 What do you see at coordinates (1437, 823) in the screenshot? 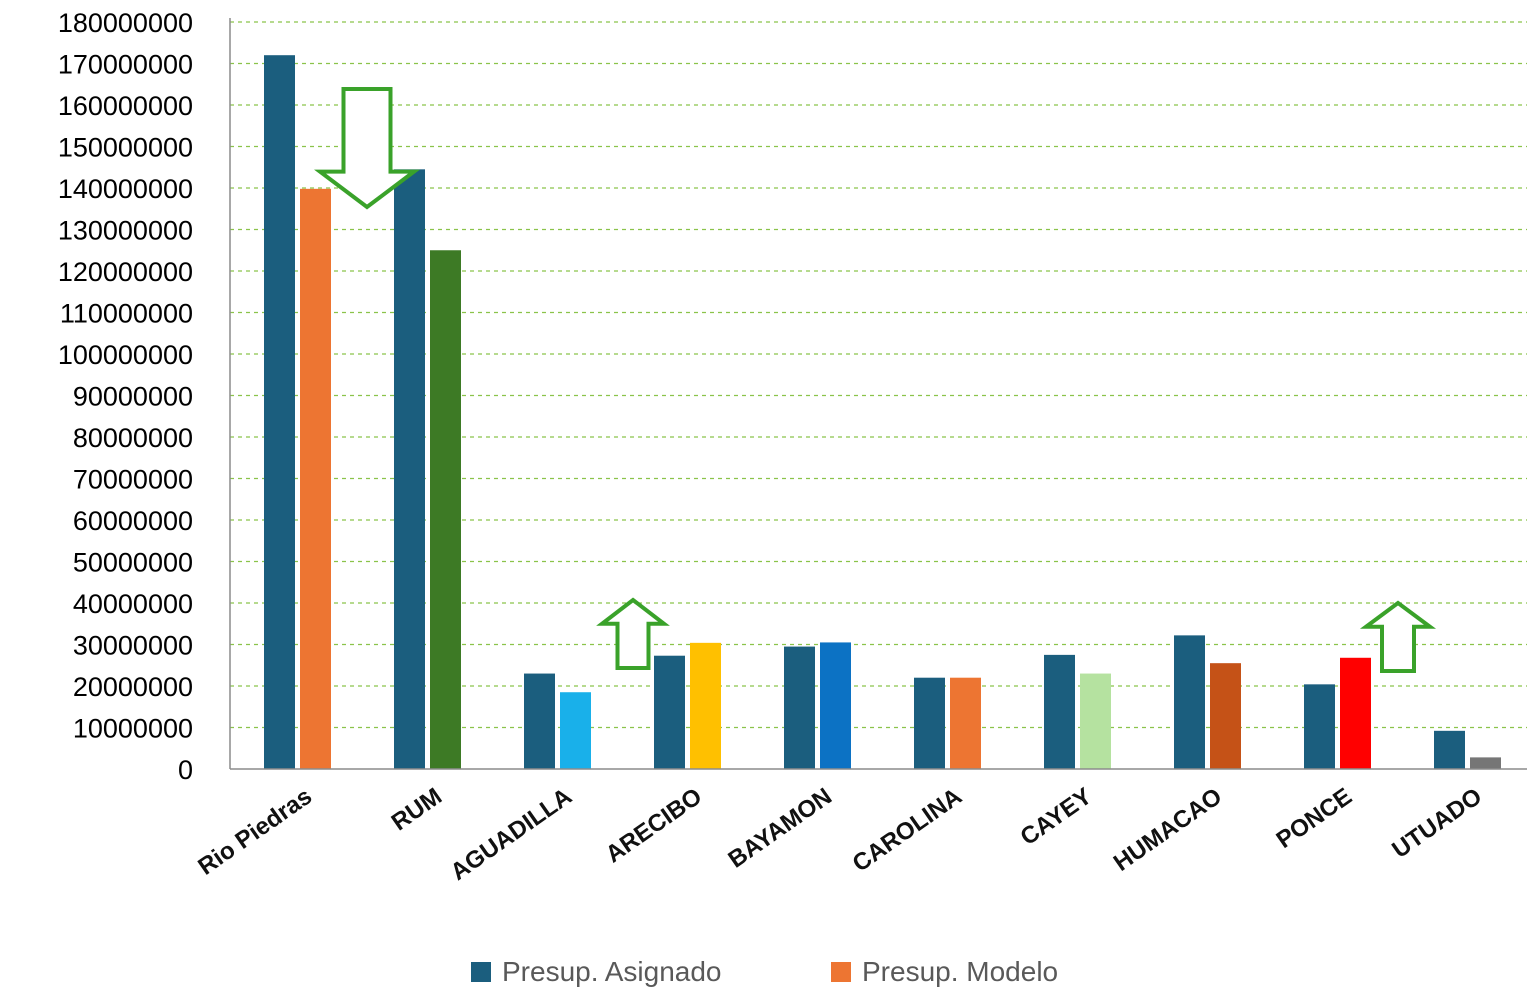
I see `x-tick-label: UTUADO` at bounding box center [1437, 823].